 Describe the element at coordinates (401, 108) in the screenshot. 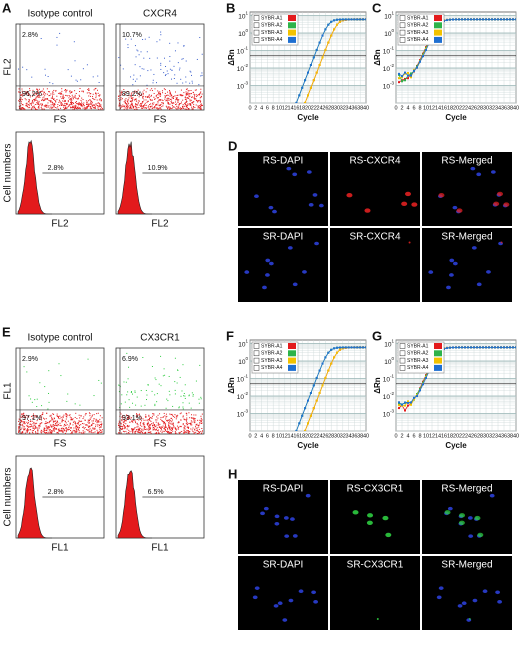

I see `x-tick-label: 2` at that location.